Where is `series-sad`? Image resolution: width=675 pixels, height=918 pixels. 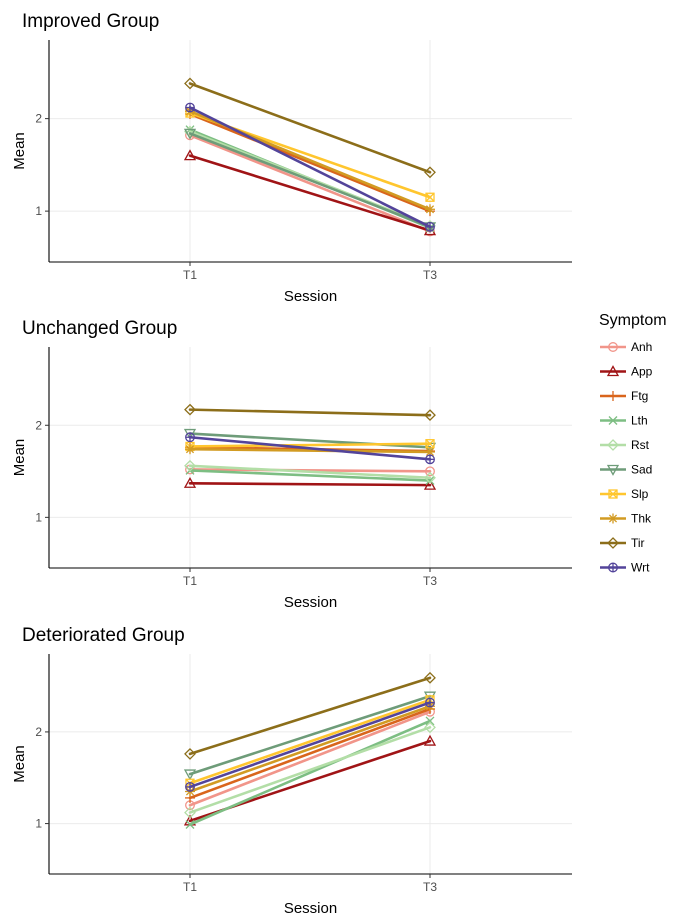
series-sad is located at coordinates (310, 181).